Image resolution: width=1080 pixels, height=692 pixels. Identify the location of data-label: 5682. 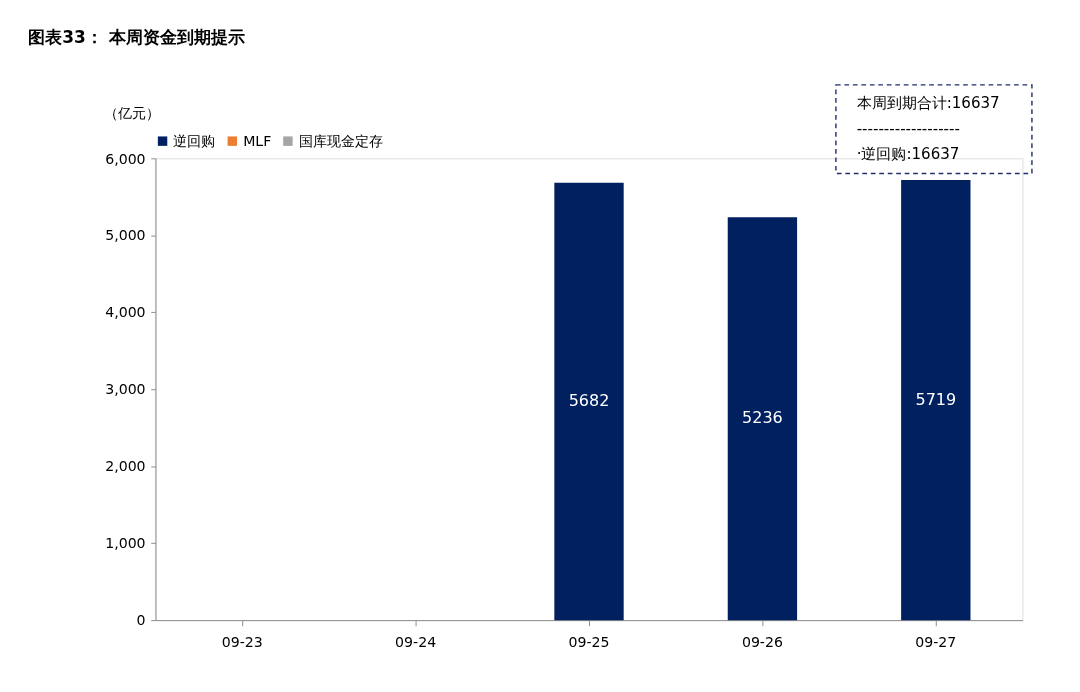
(589, 401).